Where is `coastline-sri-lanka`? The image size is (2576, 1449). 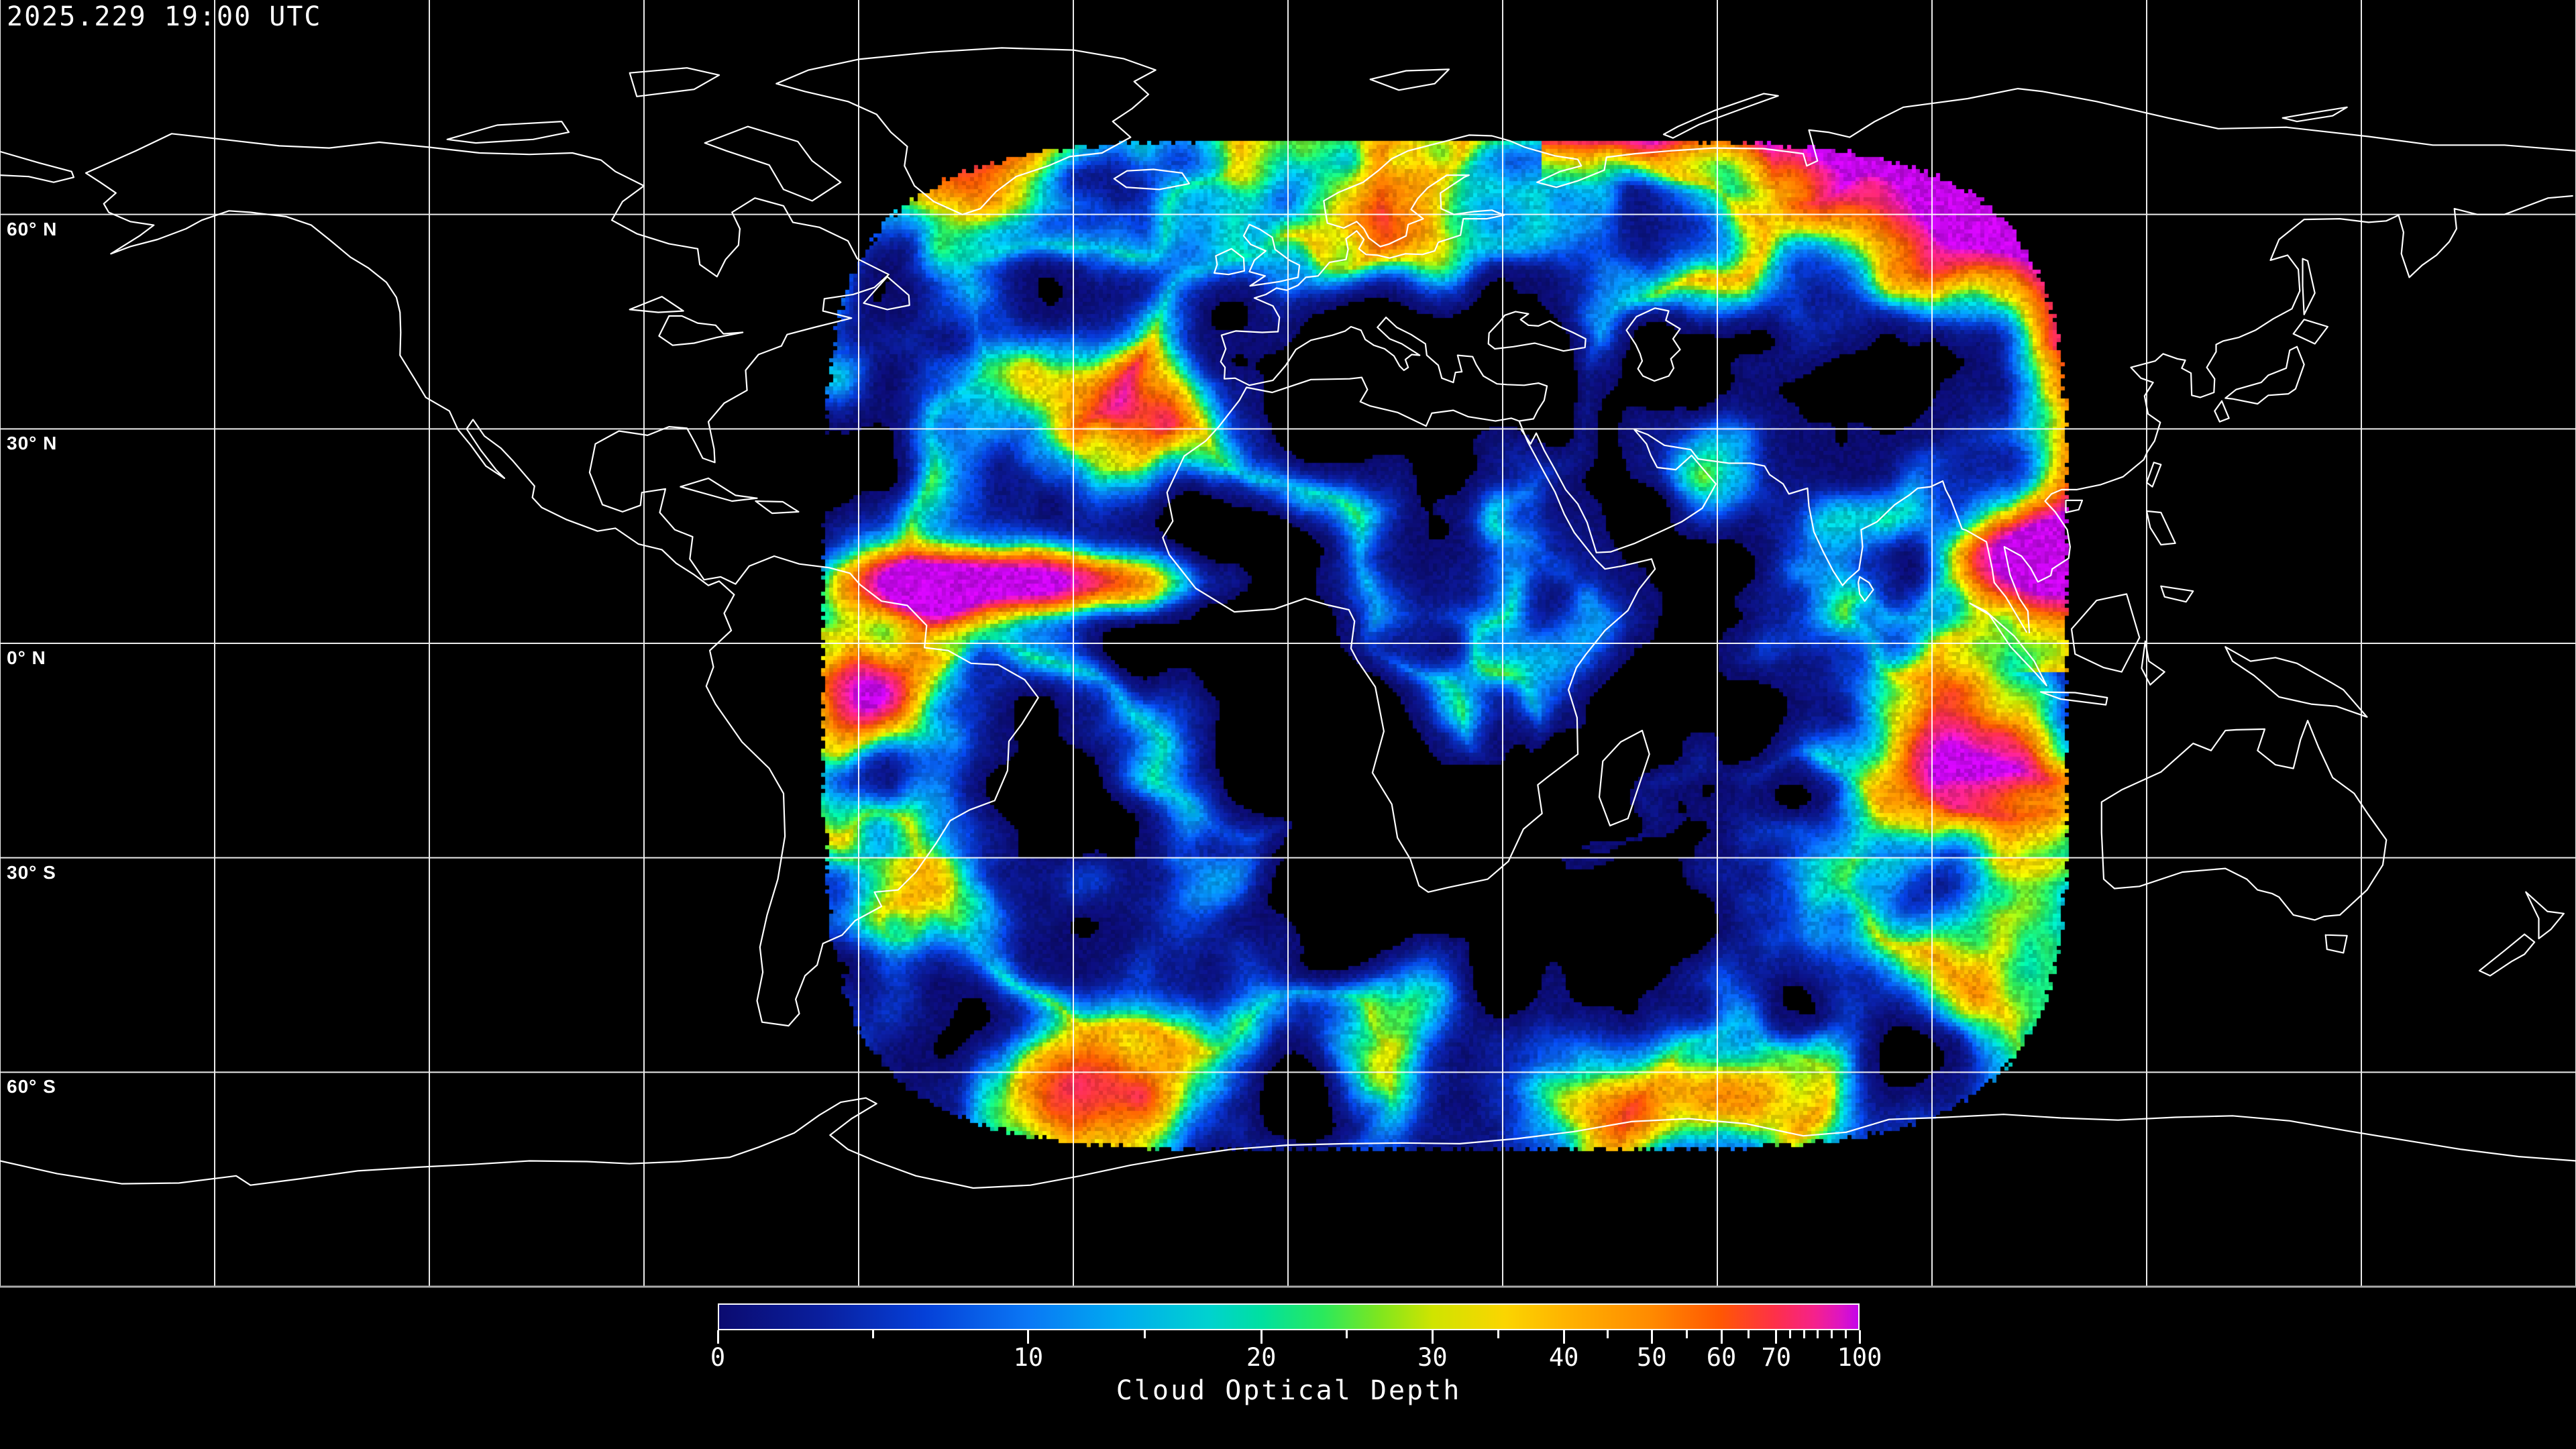 coastline-sri-lanka is located at coordinates (1866, 589).